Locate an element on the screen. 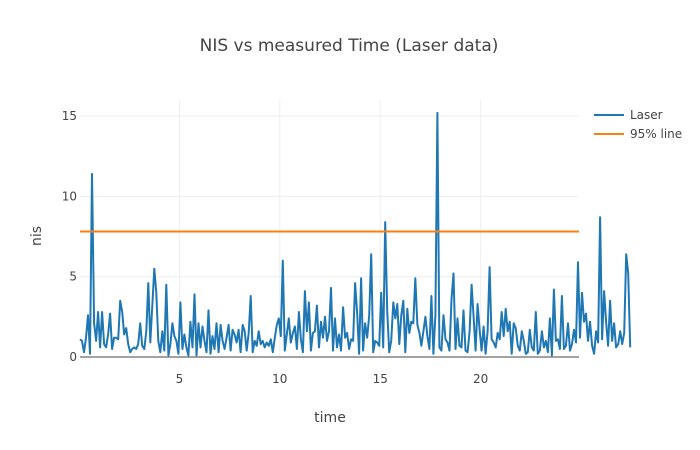 The width and height of the screenshot is (700, 450). y-axis-title: nis is located at coordinates (37, 236).